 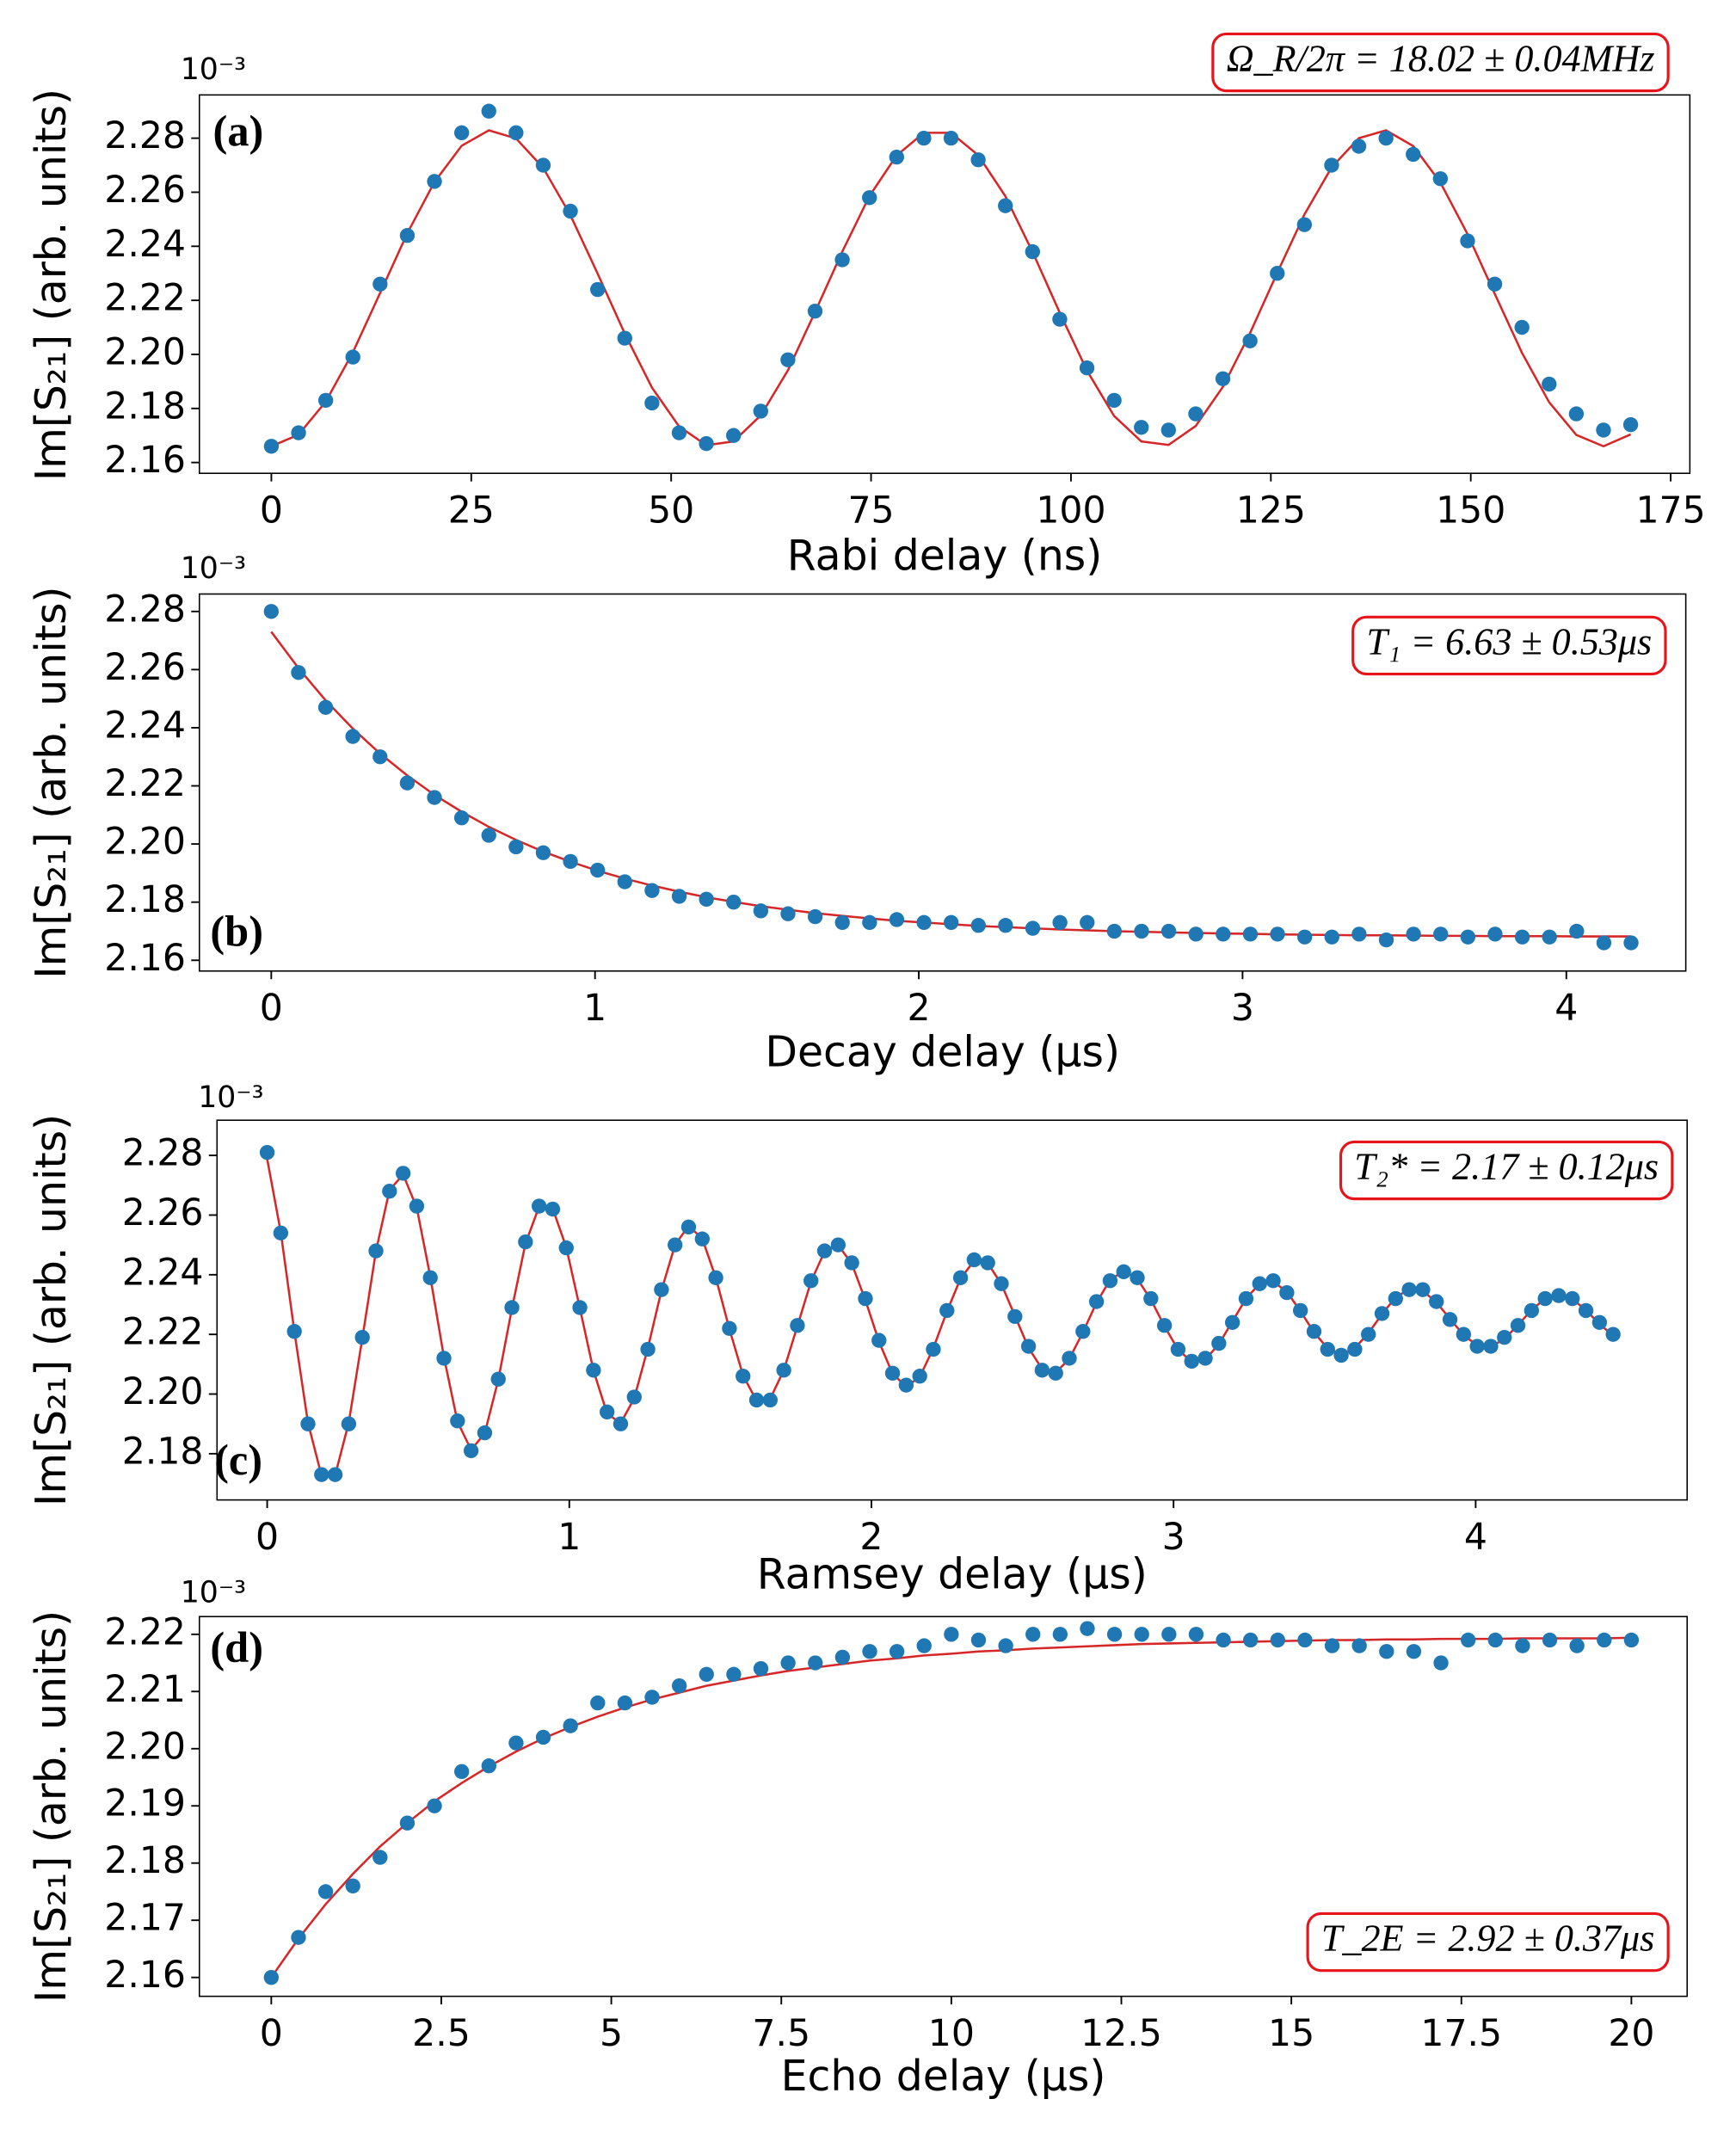 What do you see at coordinates (942, 1053) in the screenshot?
I see `x-axis-label: Decay delay (μs)` at bounding box center [942, 1053].